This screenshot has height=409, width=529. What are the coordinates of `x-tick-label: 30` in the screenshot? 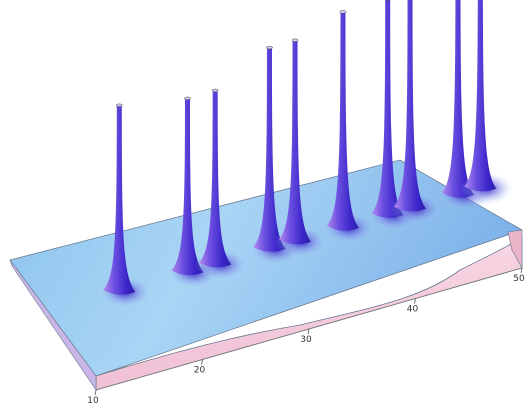 It's located at (306, 340).